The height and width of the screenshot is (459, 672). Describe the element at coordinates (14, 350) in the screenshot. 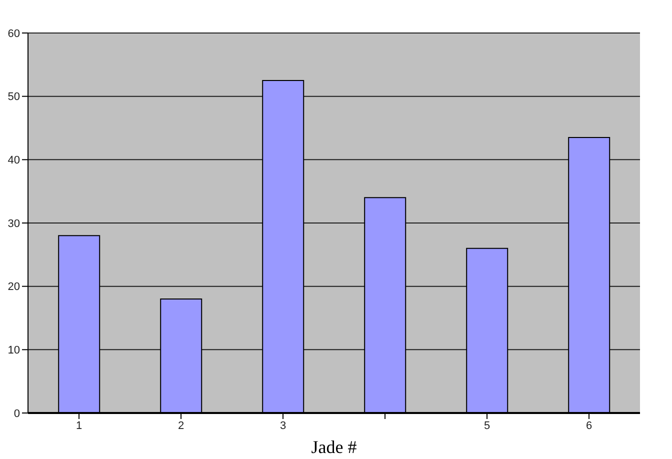

I see `y-tick-label: 10` at that location.